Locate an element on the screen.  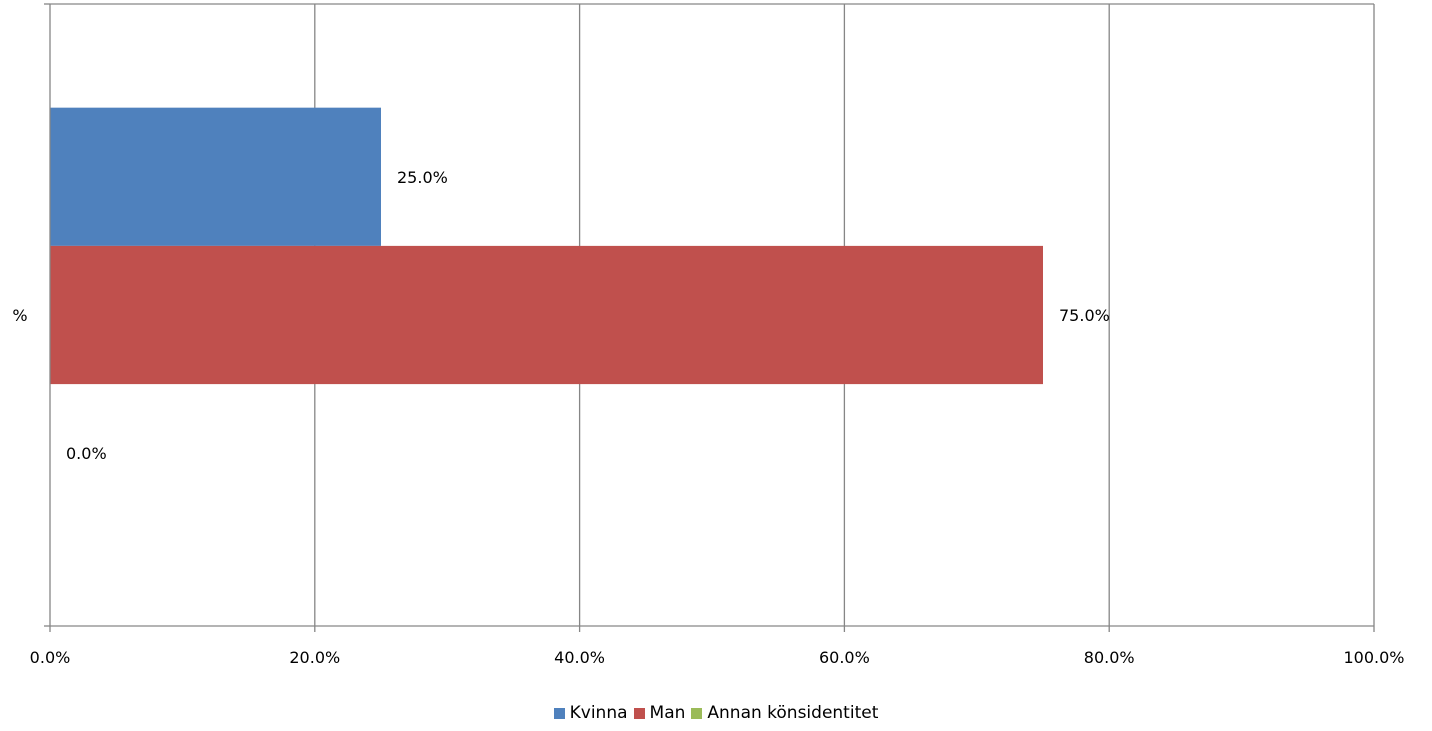
data-label-man: 75.0% is located at coordinates (1084, 315).